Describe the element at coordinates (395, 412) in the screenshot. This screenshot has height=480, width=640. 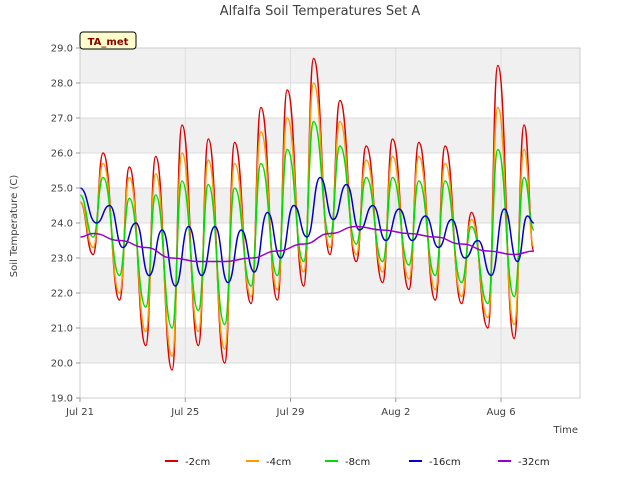
I see `x-tick-label: Aug 2` at that location.